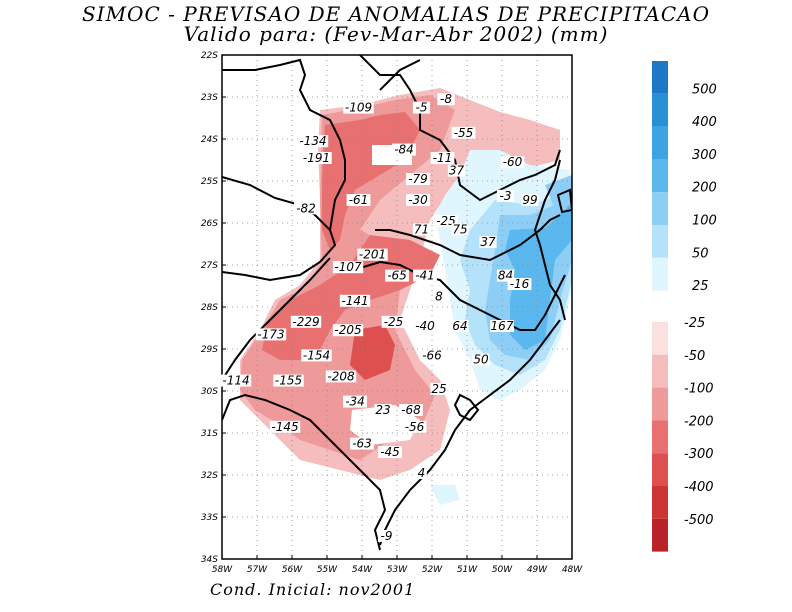  Describe the element at coordinates (222, 570) in the screenshot. I see `lon-tick-label: 58W` at that location.